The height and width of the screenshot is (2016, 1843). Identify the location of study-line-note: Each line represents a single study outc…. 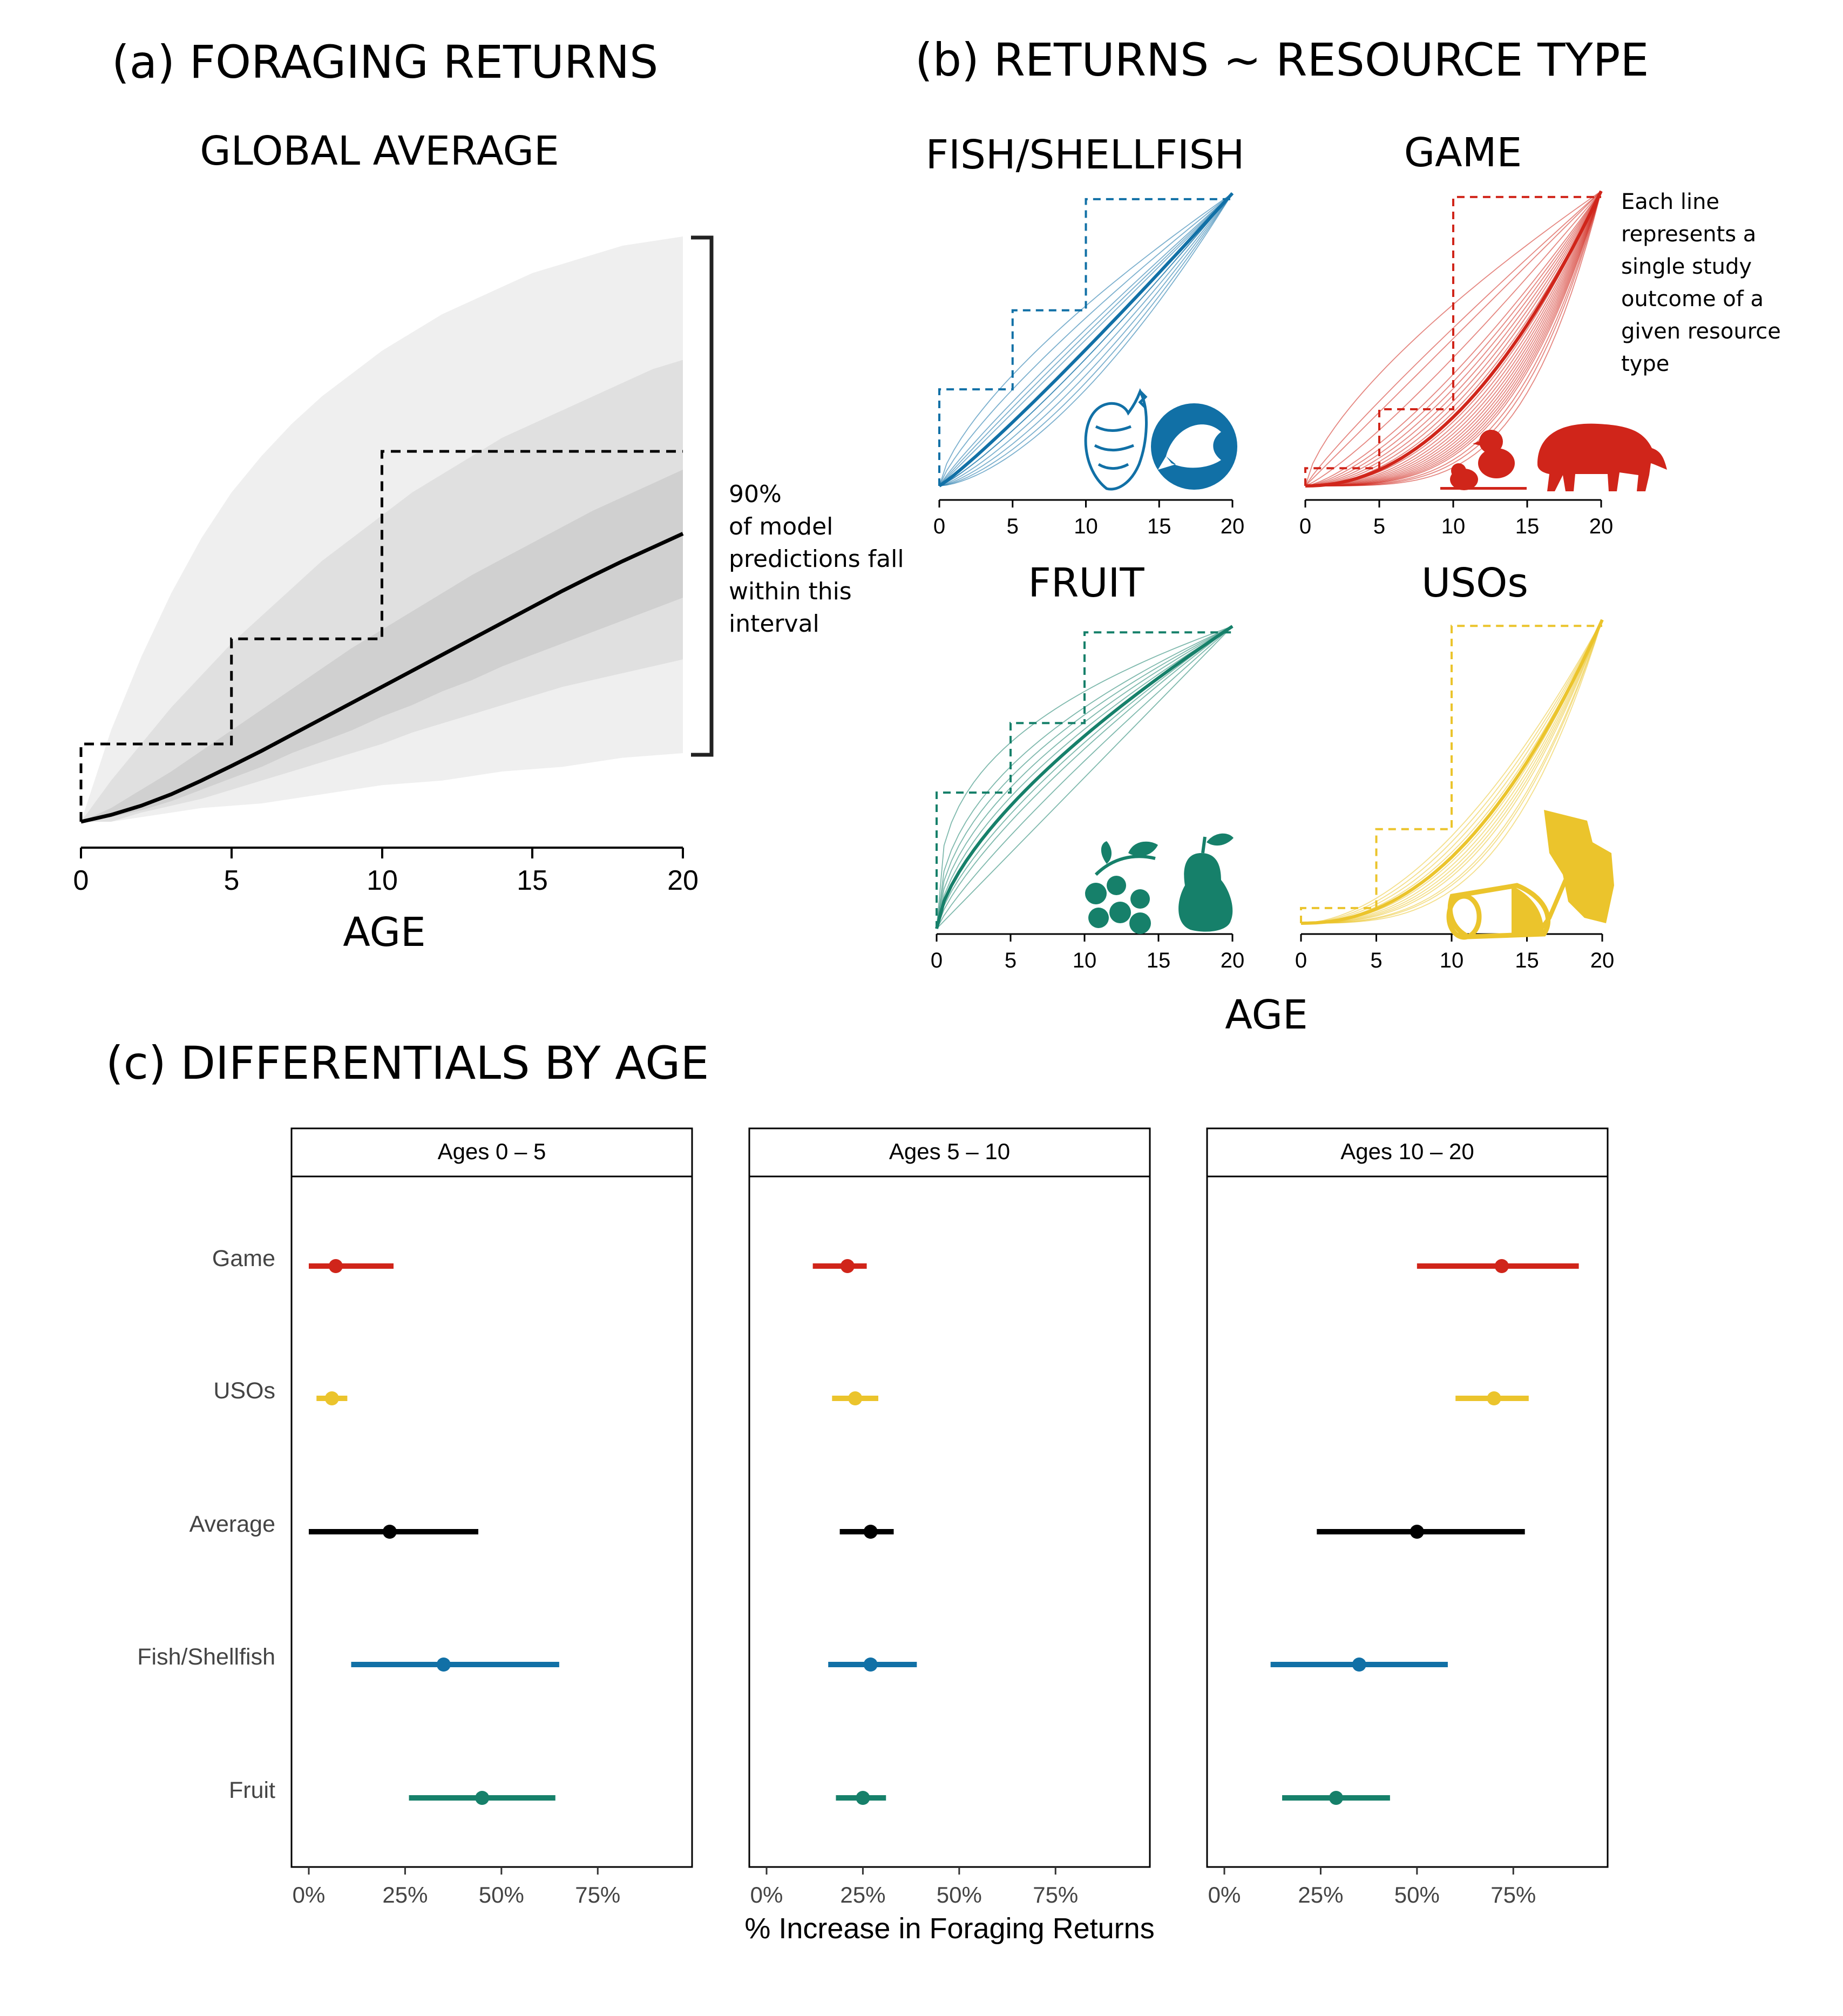
(1701, 283).